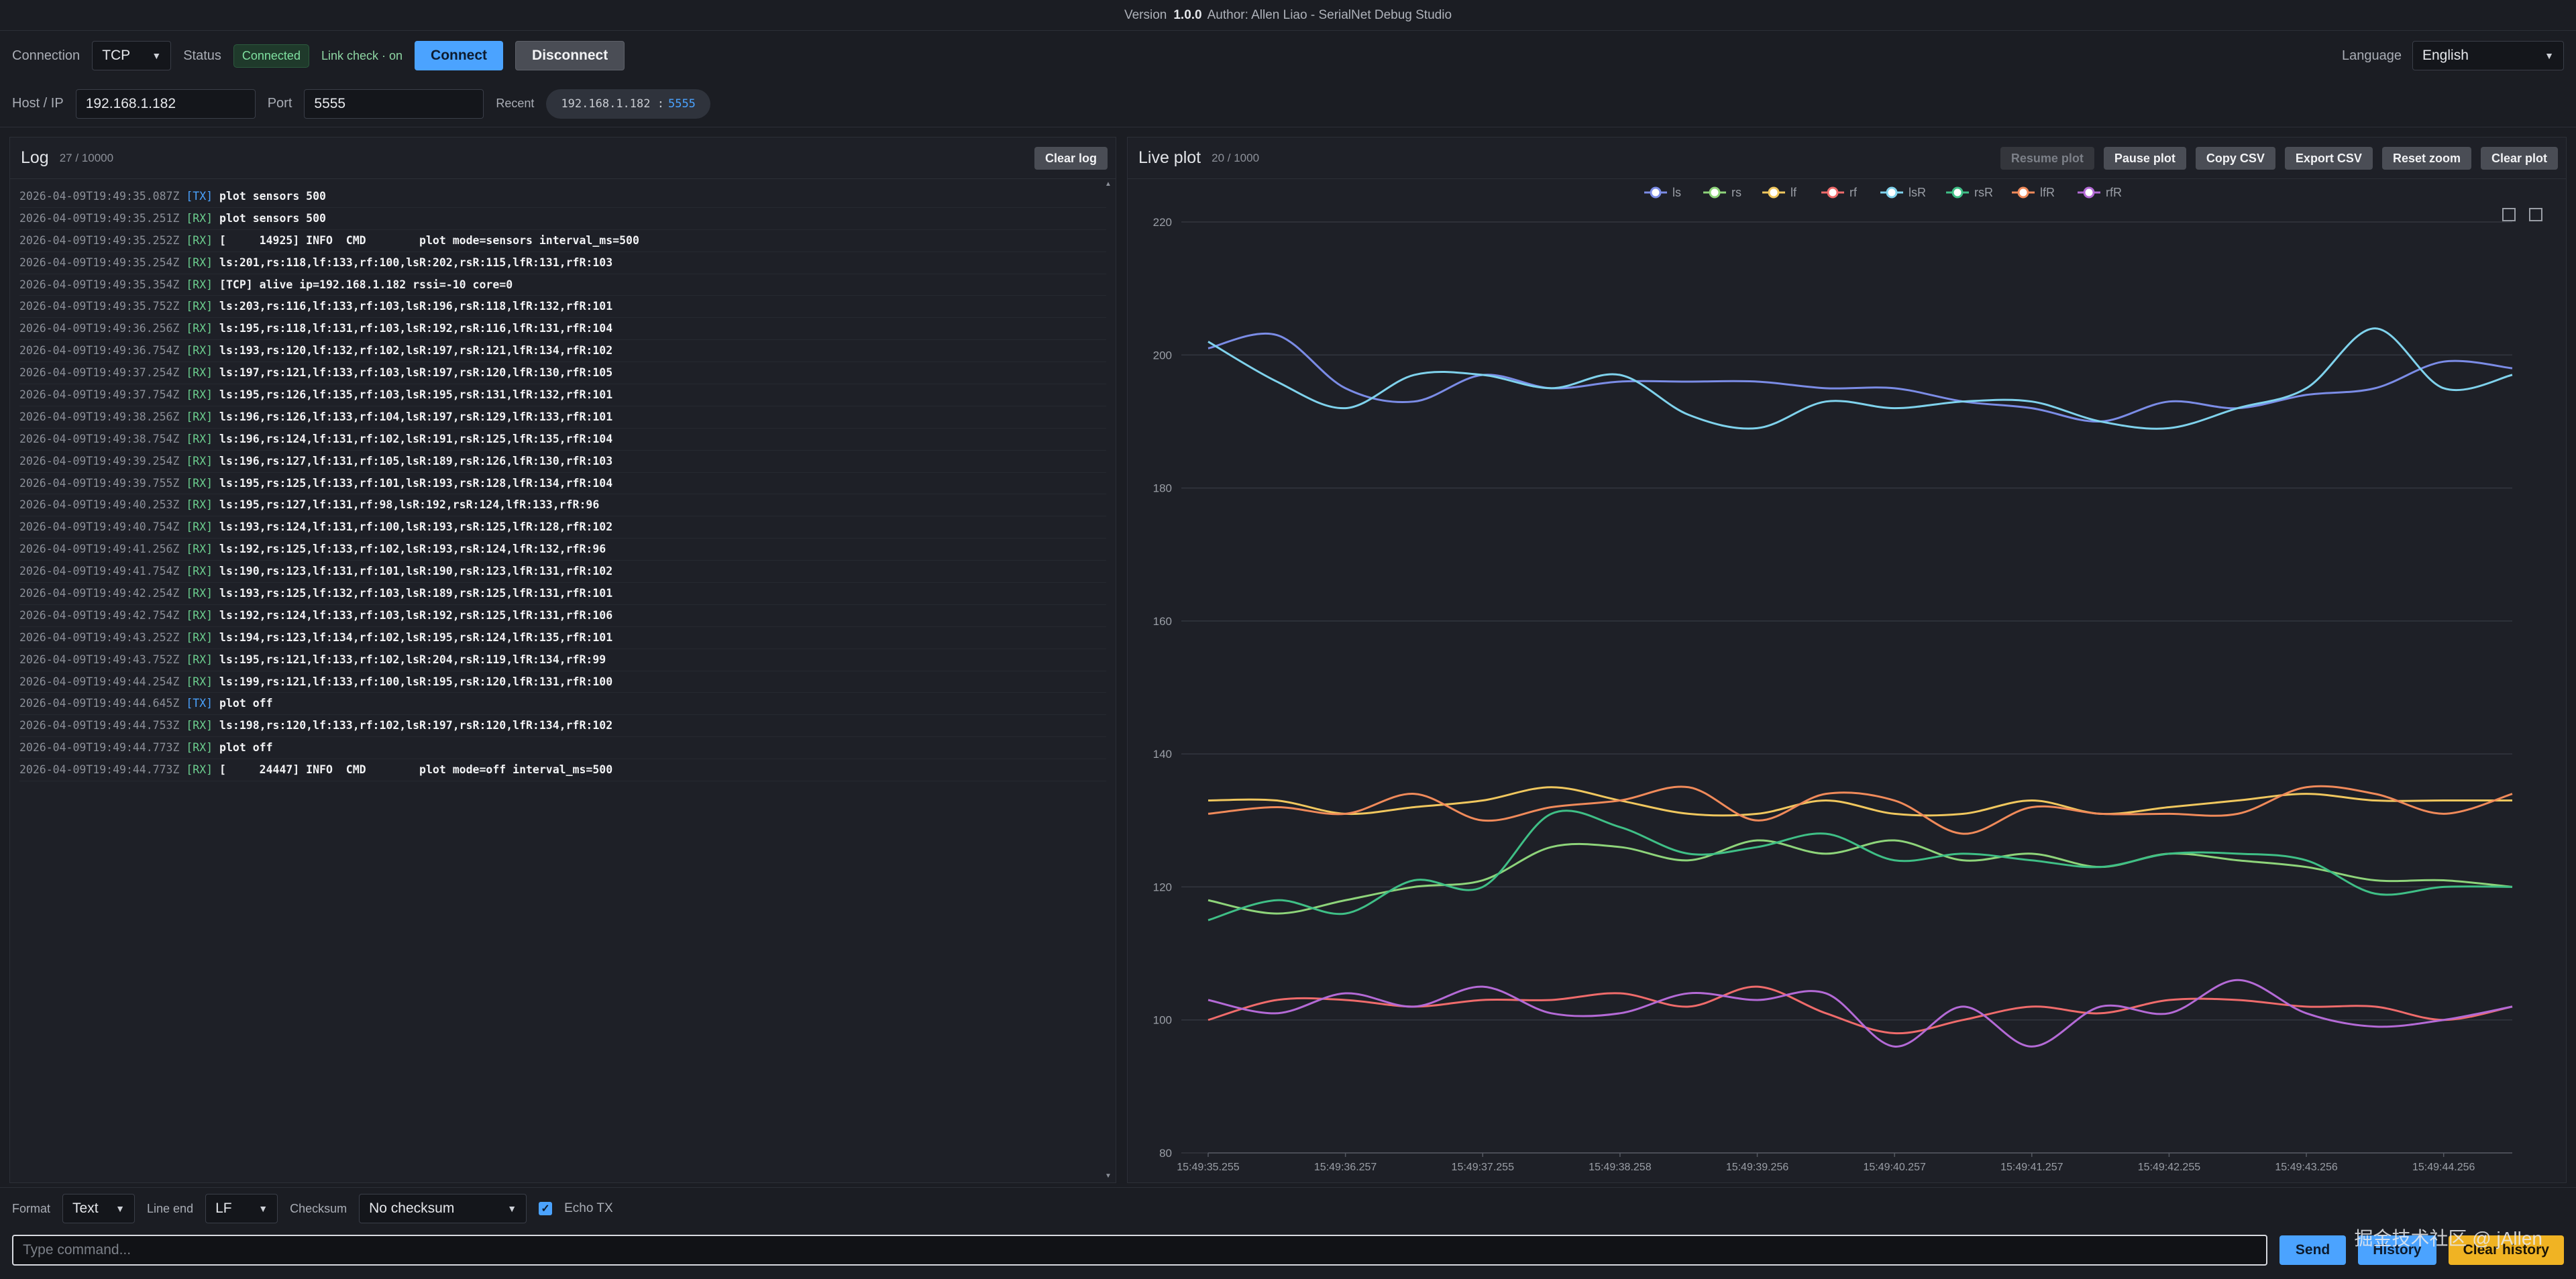 Image resolution: width=2576 pixels, height=1279 pixels. I want to click on scroll-down-icon: ▼, so click(1108, 1176).